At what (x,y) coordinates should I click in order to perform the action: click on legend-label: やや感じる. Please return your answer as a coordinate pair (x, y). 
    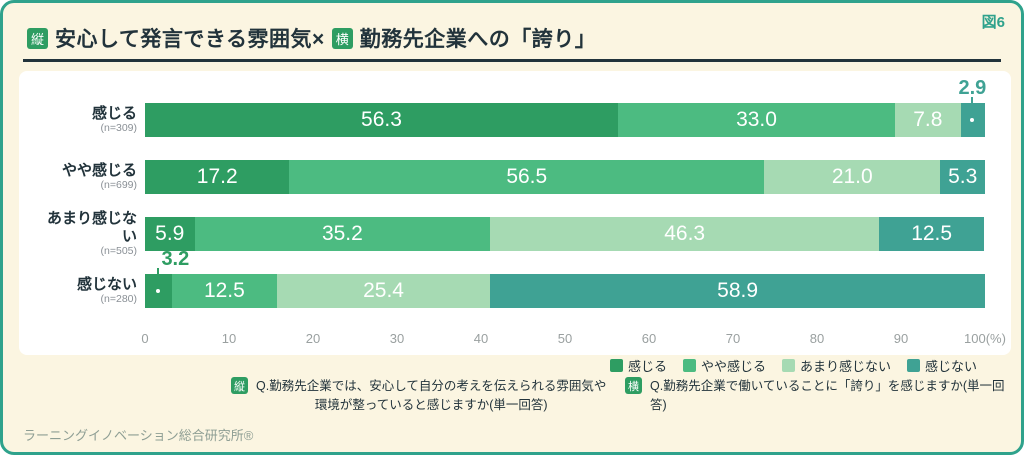
    Looking at the image, I should click on (733, 366).